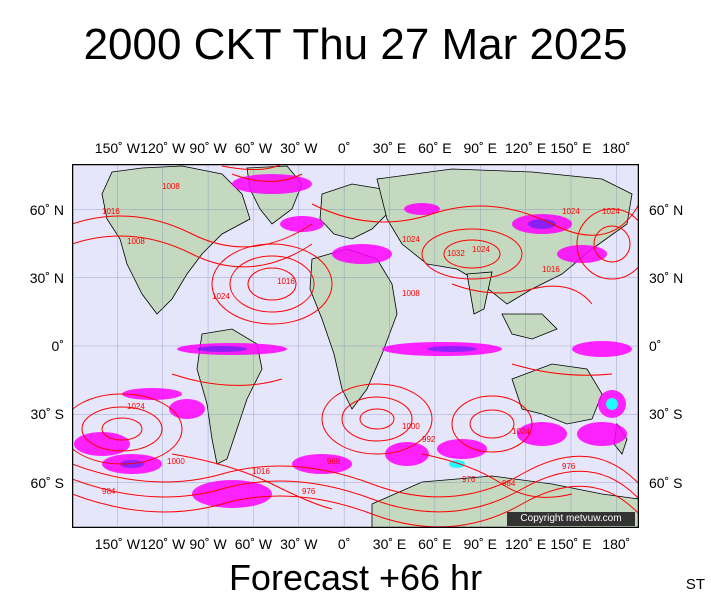 This screenshot has height=600, width=711. What do you see at coordinates (571, 519) in the screenshot?
I see `copyright-label: Copyright metvuw.com` at bounding box center [571, 519].